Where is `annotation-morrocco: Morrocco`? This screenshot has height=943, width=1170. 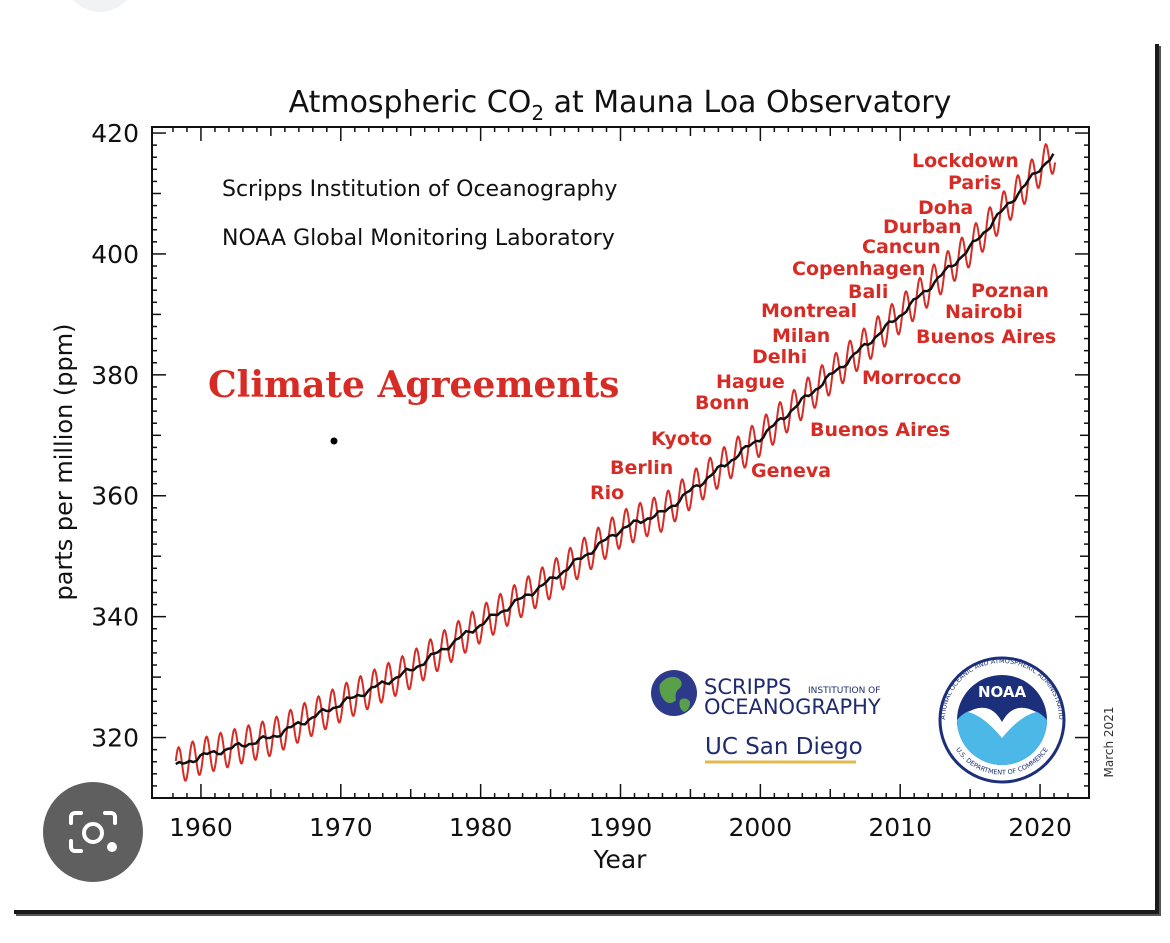
annotation-morrocco: Morrocco is located at coordinates (911, 378).